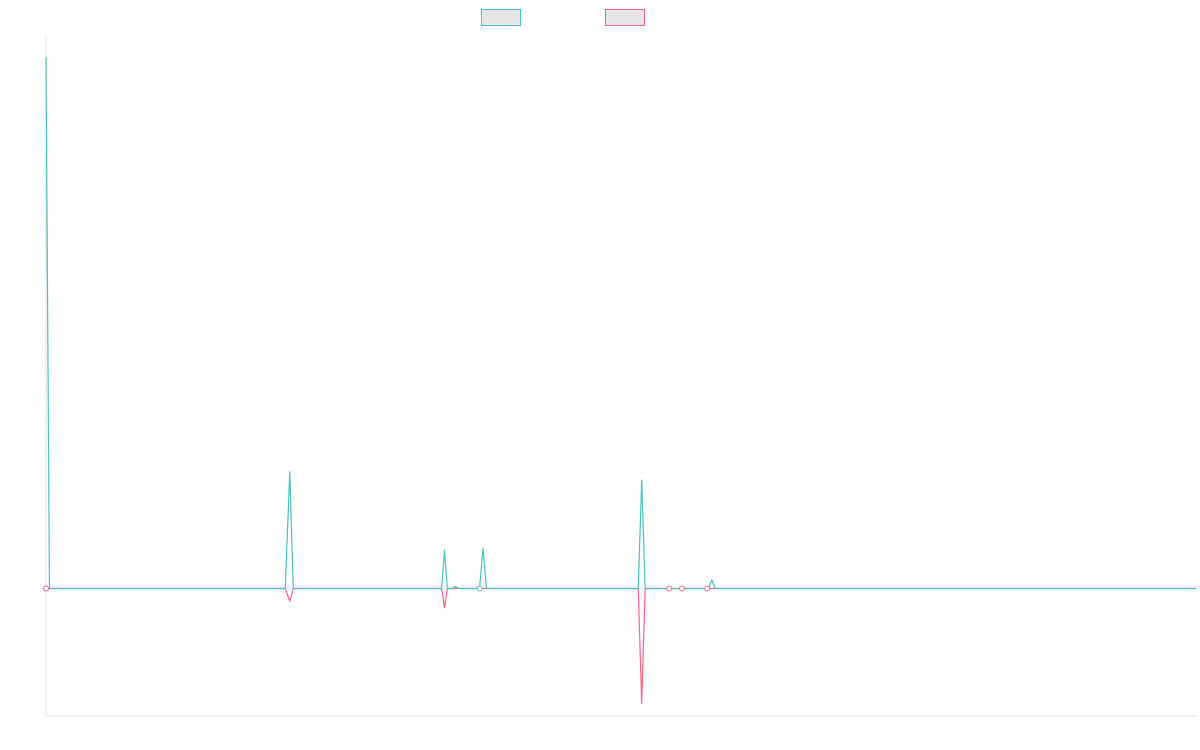 Image resolution: width=1200 pixels, height=750 pixels. What do you see at coordinates (377, 588) in the screenshot?
I see `marker-layer` at bounding box center [377, 588].